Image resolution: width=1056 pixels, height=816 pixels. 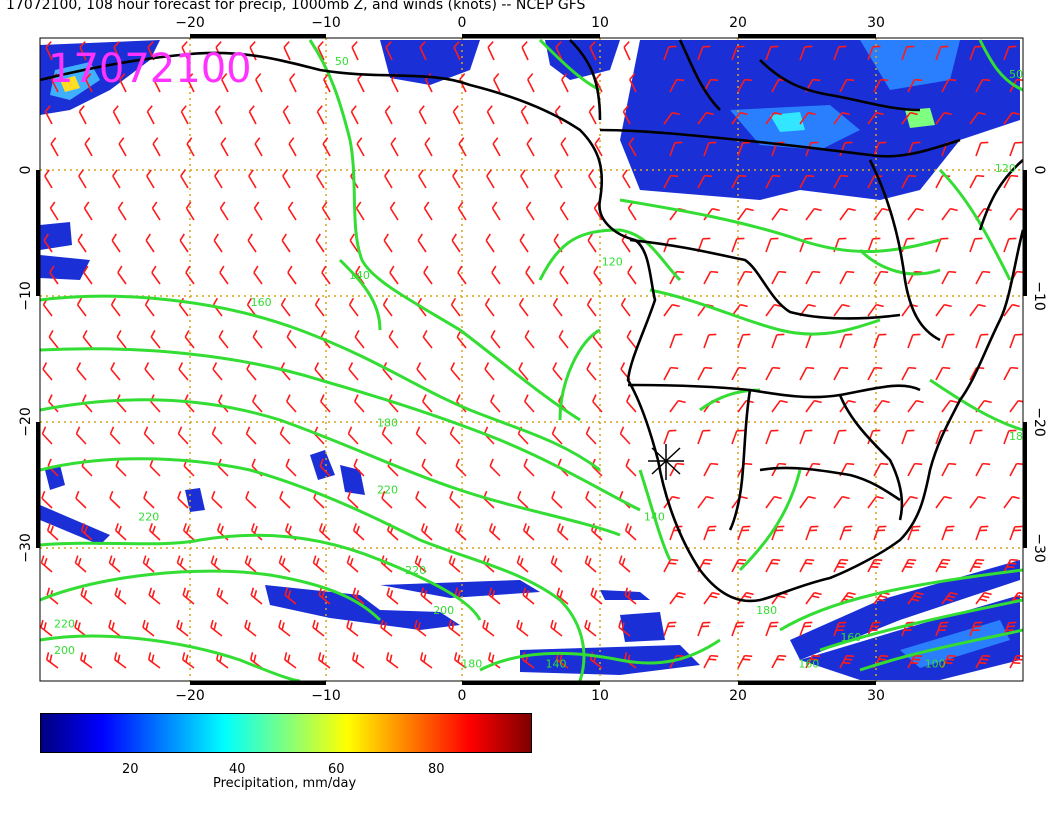 What do you see at coordinates (808, 664) in the screenshot?
I see `contour-label: 160` at bounding box center [808, 664].